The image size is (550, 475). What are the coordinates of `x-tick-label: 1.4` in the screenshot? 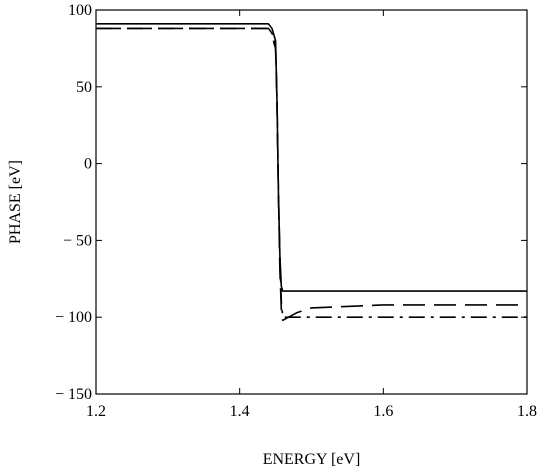 It's located at (240, 411).